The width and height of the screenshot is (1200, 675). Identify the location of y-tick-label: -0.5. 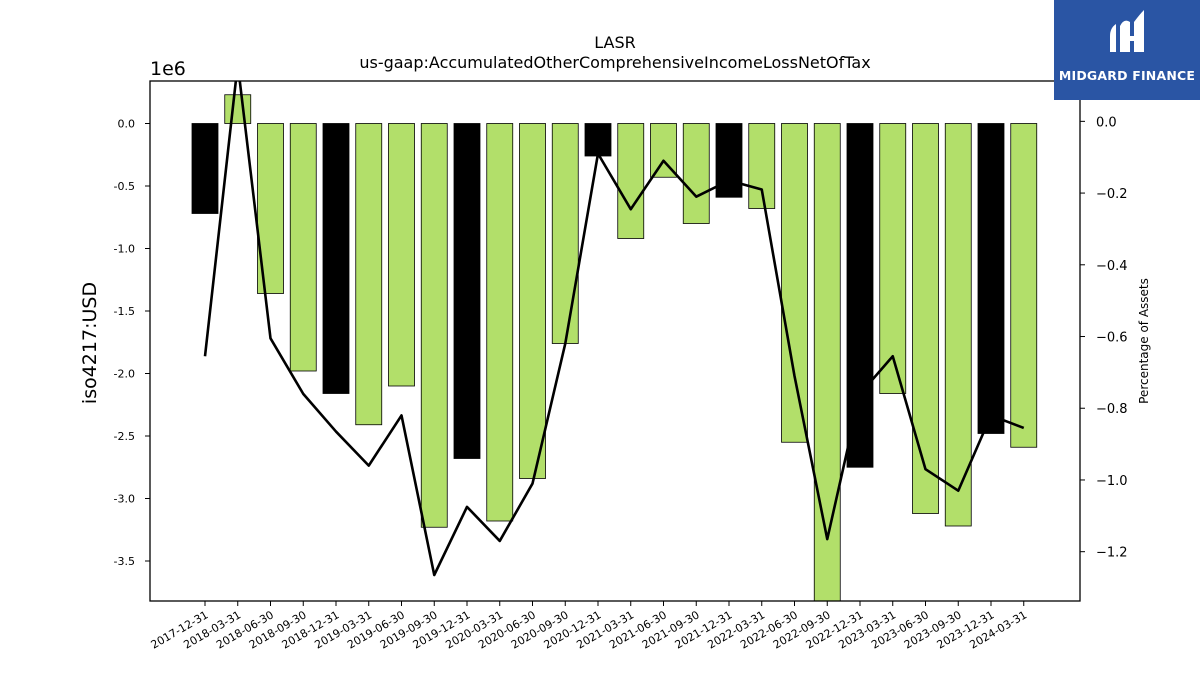
(124, 186).